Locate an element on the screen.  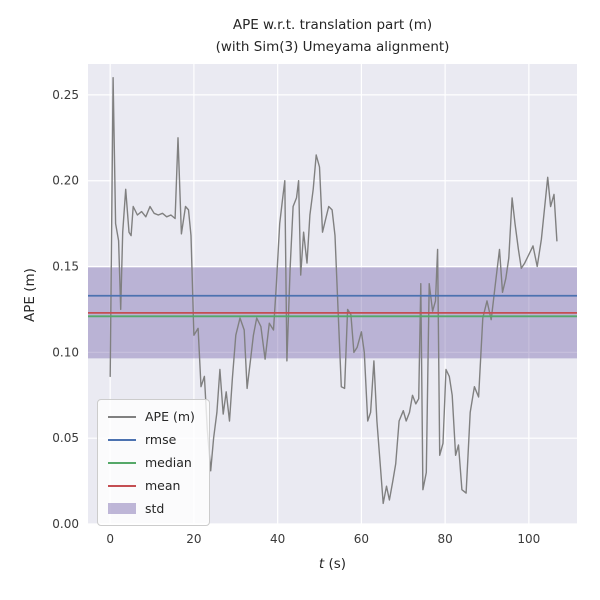
y-tick-label: 0.25 is located at coordinates (65, 95).